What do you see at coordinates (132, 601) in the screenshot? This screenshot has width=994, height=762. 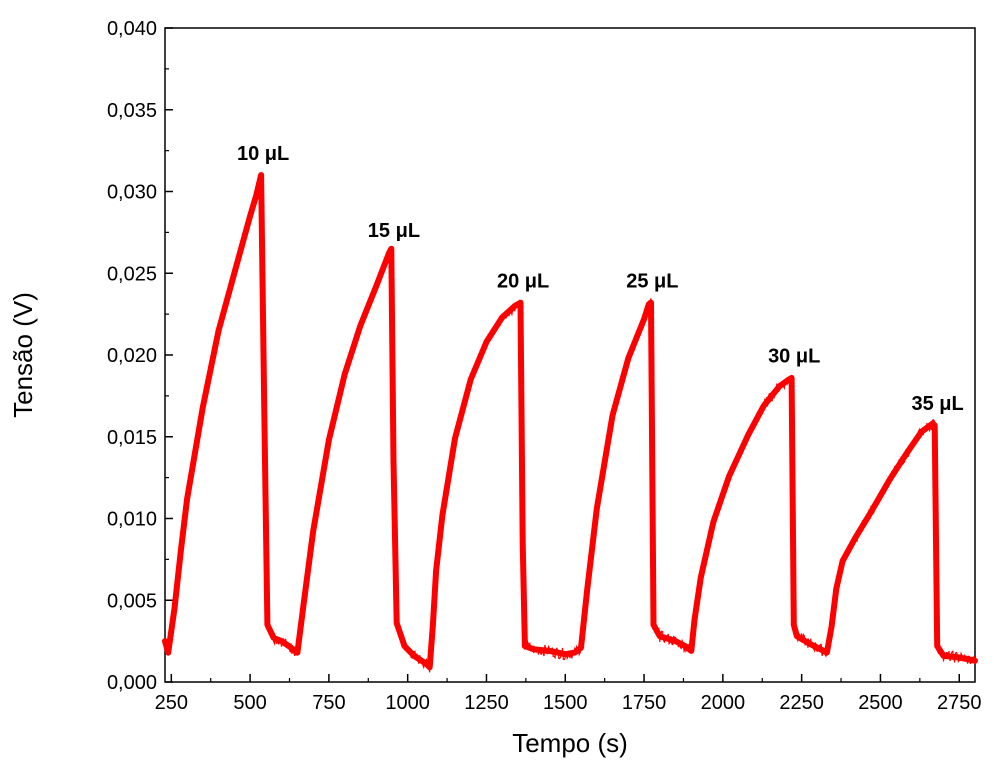 I see `y-tick-label: 0,005` at bounding box center [132, 601].